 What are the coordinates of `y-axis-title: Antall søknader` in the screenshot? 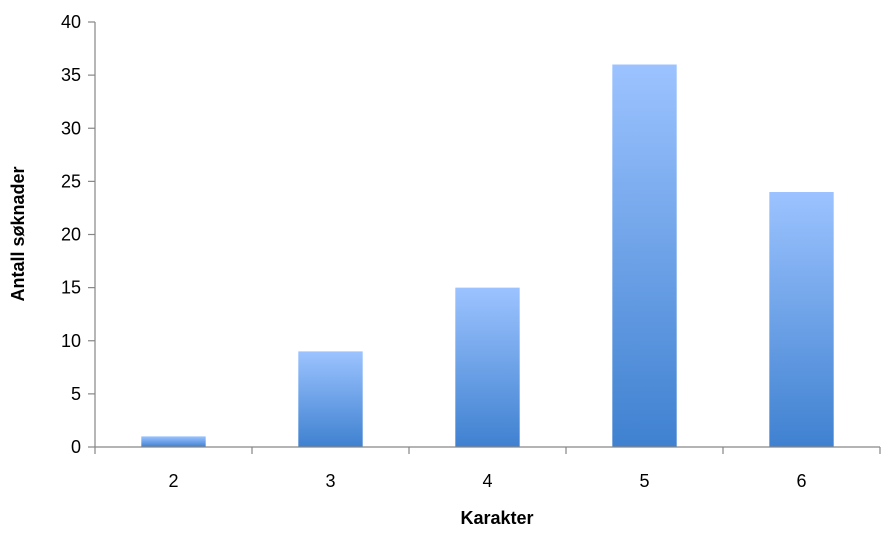 It's located at (18, 233).